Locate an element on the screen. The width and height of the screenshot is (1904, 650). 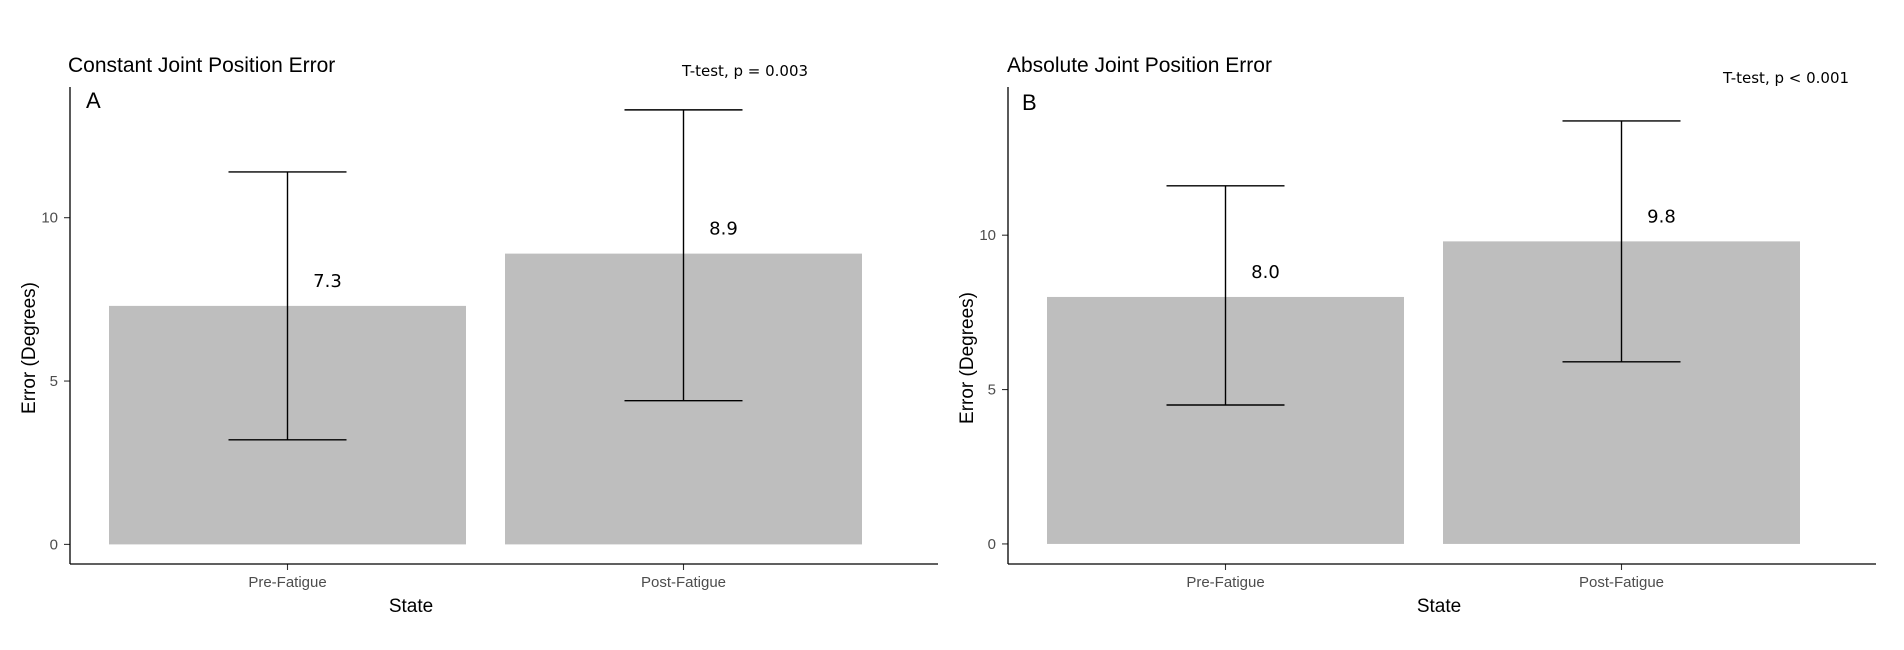
stat-annotation: T-test, p = 0.003 is located at coordinates (744, 71).